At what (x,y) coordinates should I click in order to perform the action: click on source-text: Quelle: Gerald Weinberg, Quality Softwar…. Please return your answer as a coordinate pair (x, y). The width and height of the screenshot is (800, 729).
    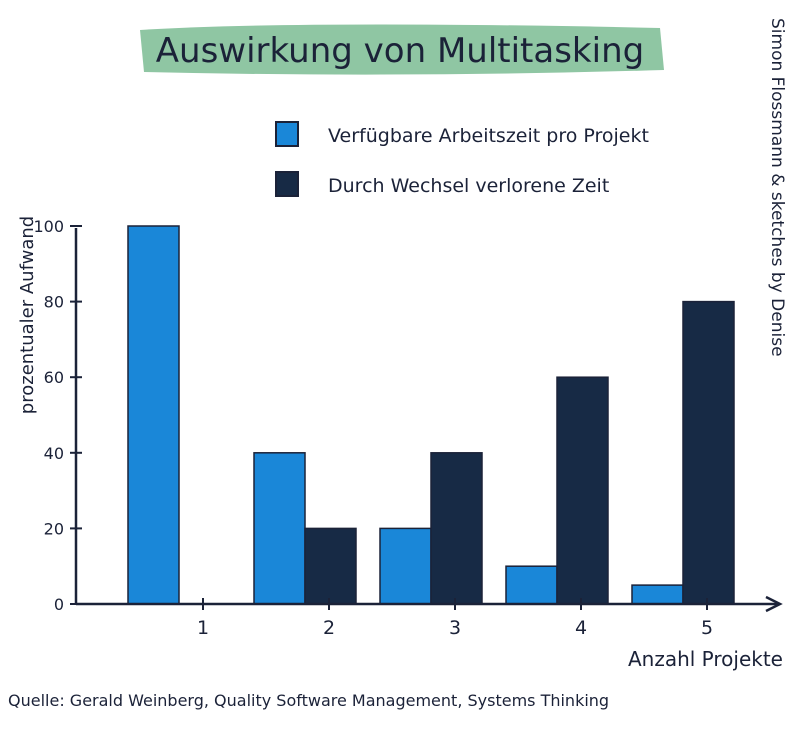
    Looking at the image, I should click on (308, 700).